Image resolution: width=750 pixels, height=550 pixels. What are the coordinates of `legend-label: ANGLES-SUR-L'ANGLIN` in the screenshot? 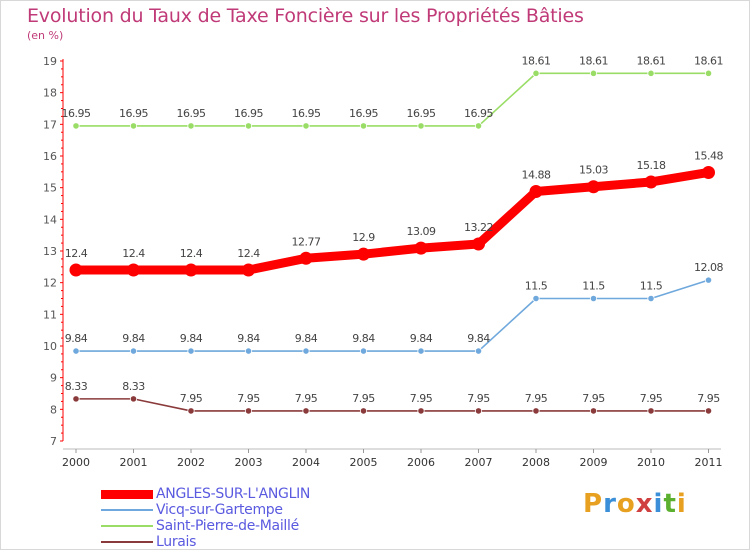 It's located at (233, 494).